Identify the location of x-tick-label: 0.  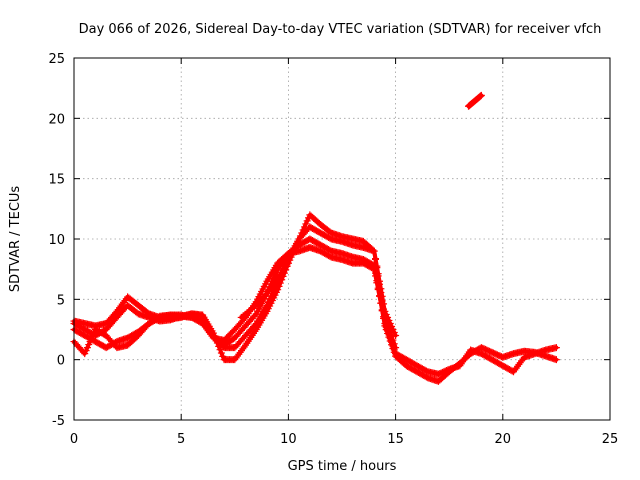
(74, 439).